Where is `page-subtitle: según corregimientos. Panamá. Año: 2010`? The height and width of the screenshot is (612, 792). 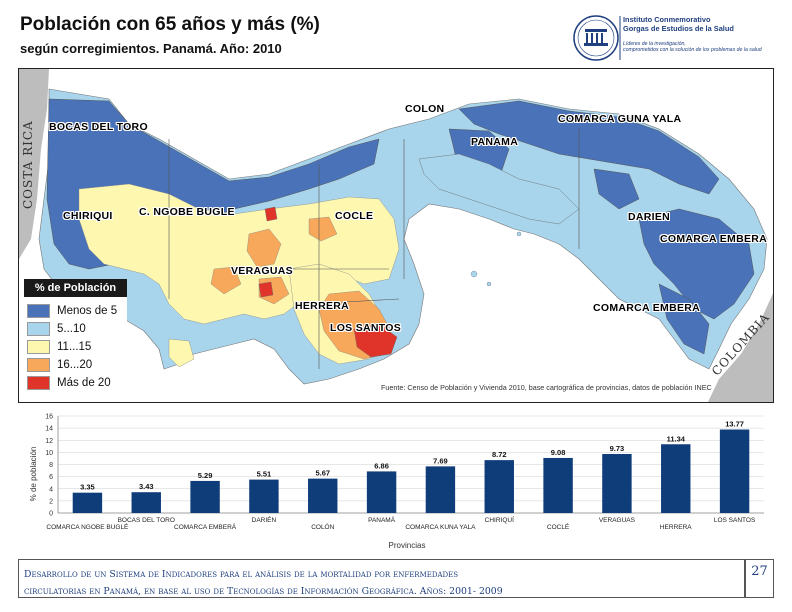
page-subtitle: según corregimientos. Panamá. Año: 2010 is located at coordinates (151, 48).